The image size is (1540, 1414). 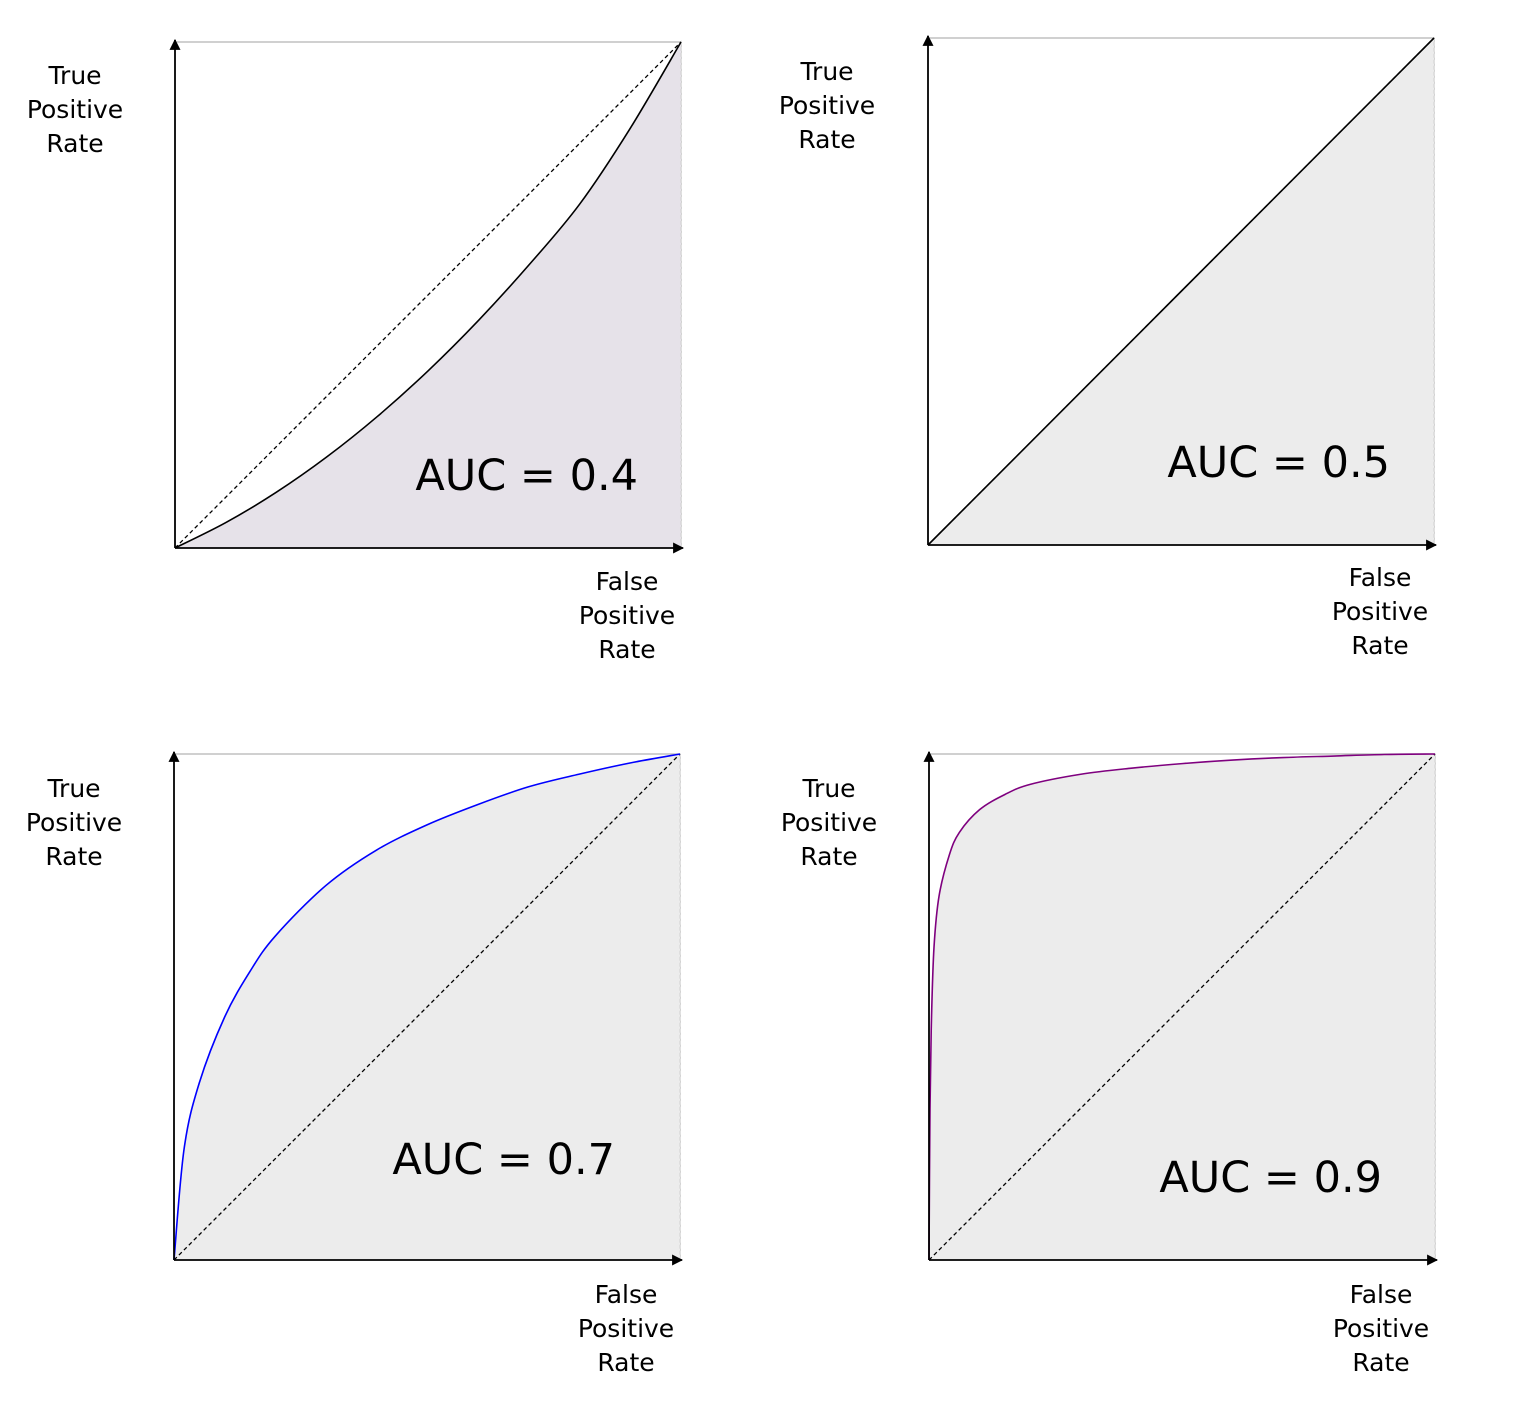 I want to click on auc-label: AUC = 0.7, so click(x=503, y=1160).